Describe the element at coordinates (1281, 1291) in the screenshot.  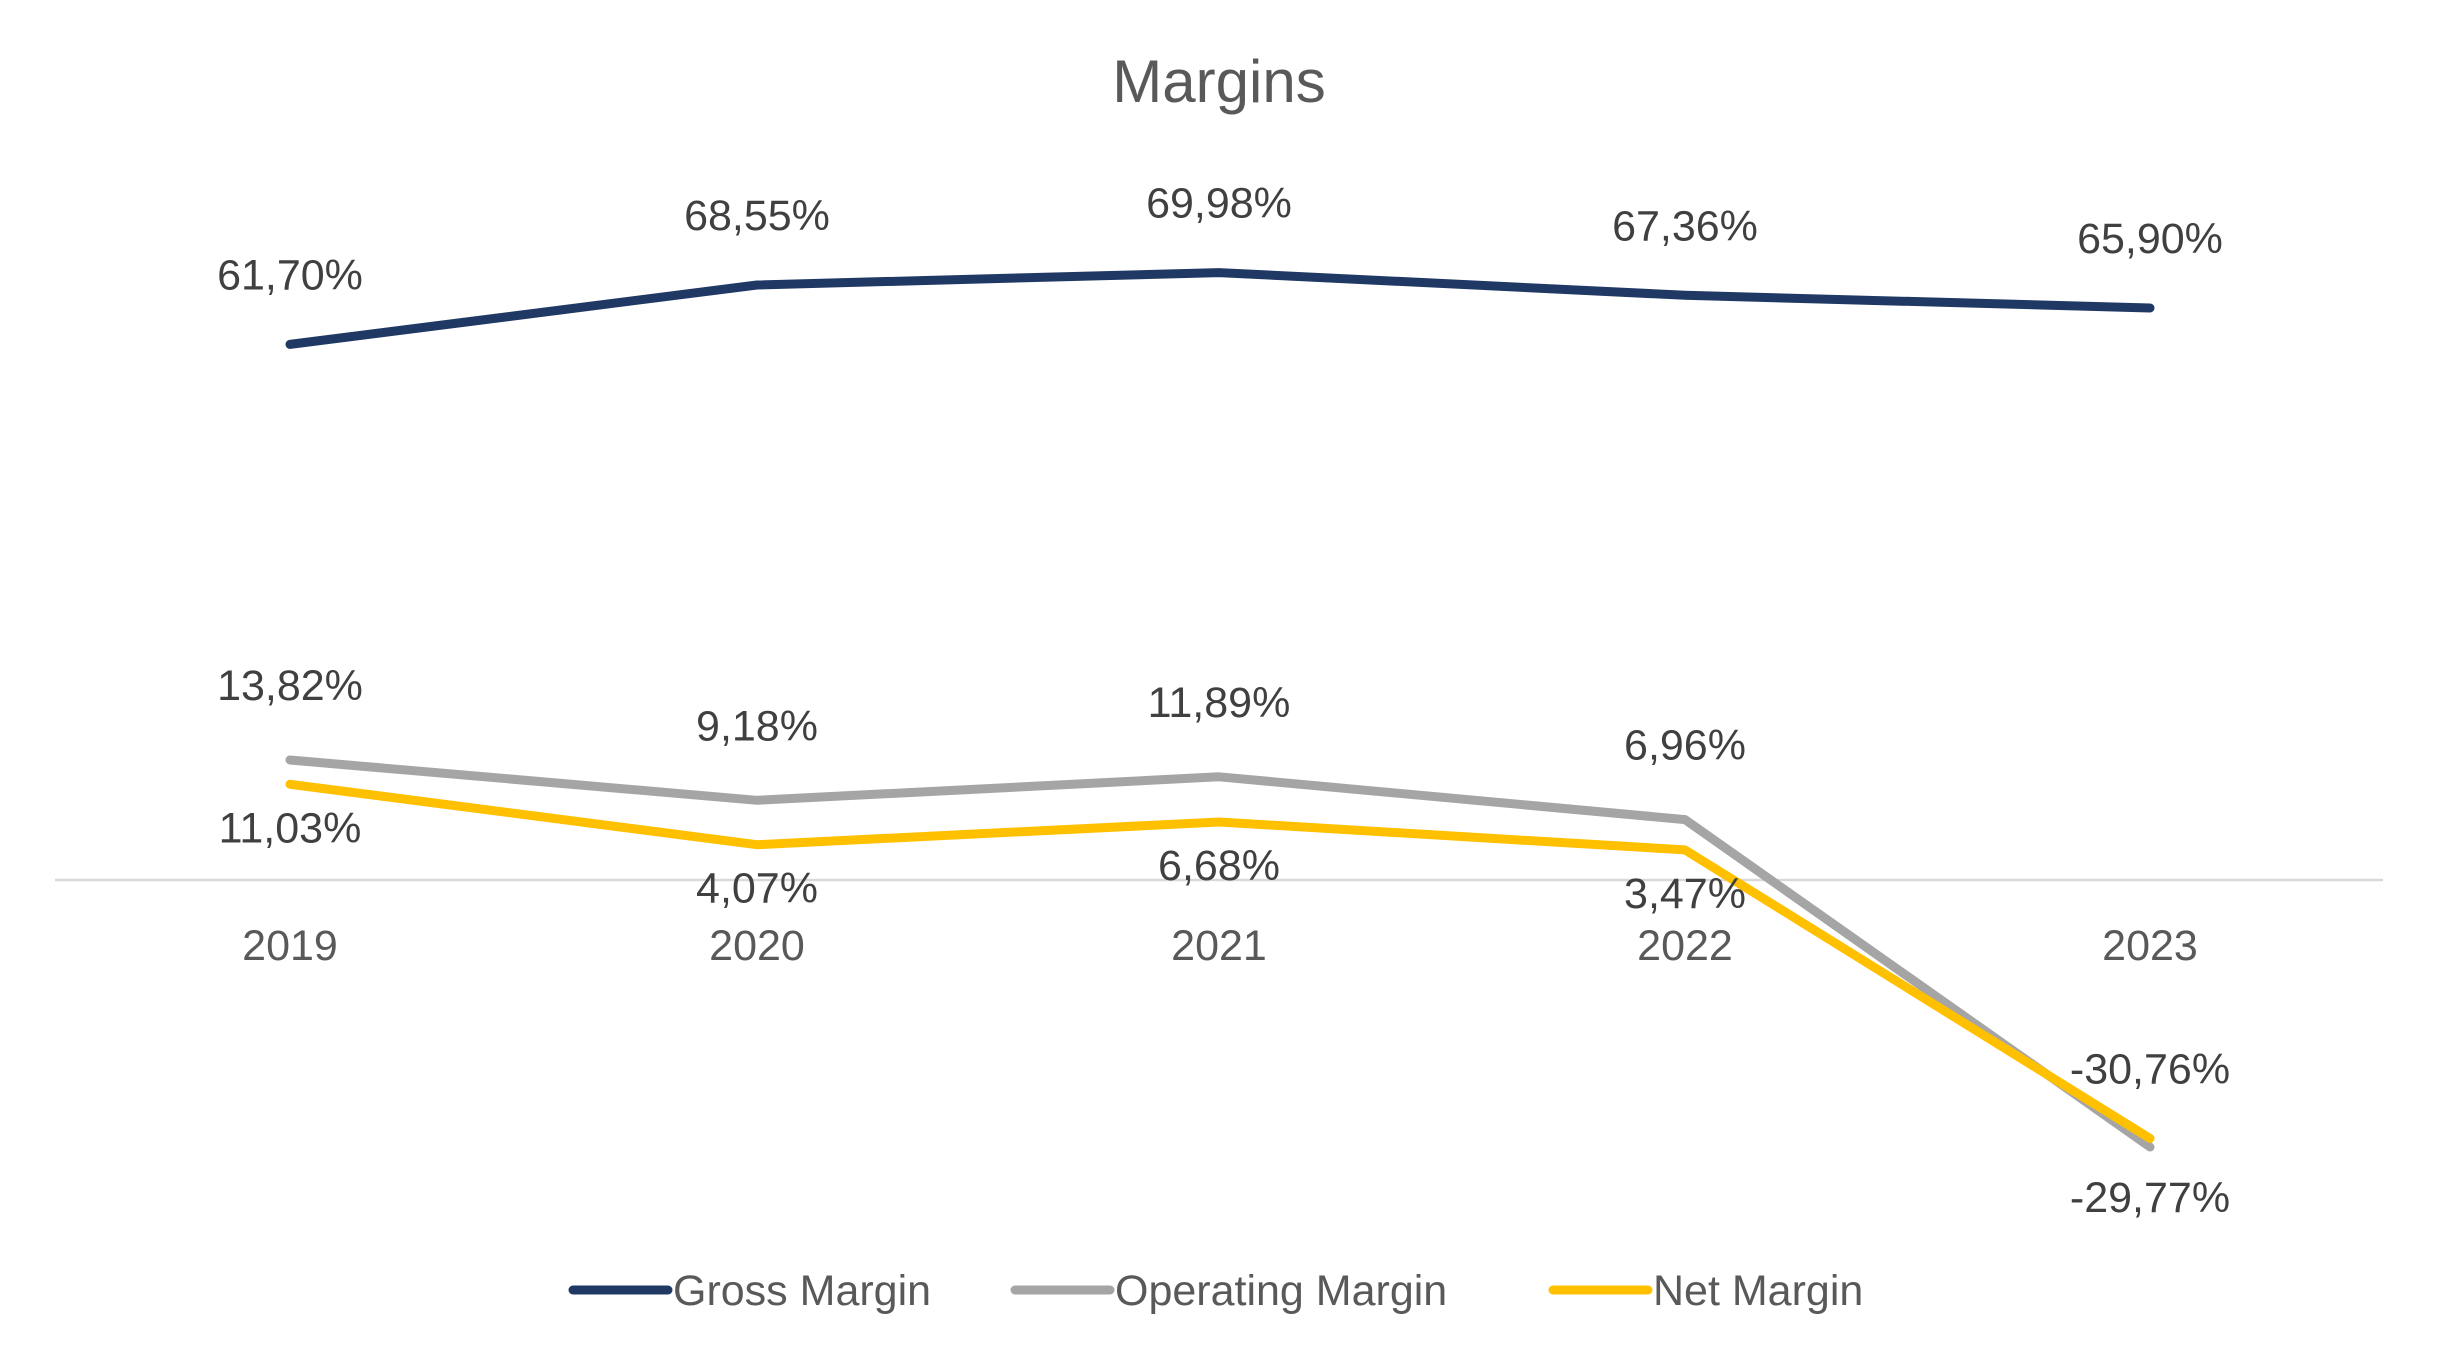
I see `legend-label-operating-margin: Operating Margin` at that location.